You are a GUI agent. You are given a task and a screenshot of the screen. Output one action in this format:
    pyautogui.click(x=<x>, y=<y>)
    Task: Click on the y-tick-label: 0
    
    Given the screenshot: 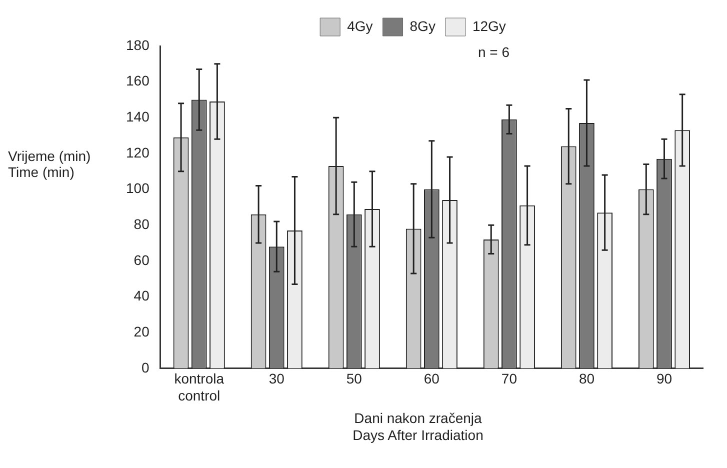 What is the action you would take?
    pyautogui.click(x=146, y=367)
    